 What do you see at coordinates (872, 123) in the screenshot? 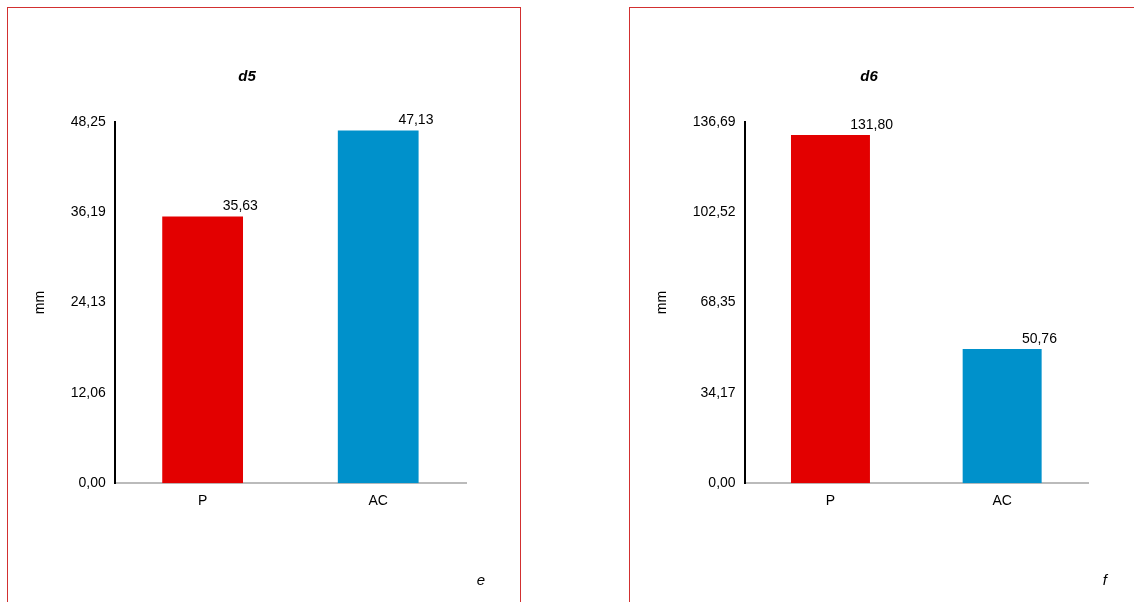
I see `data-label: 131,80` at bounding box center [872, 123].